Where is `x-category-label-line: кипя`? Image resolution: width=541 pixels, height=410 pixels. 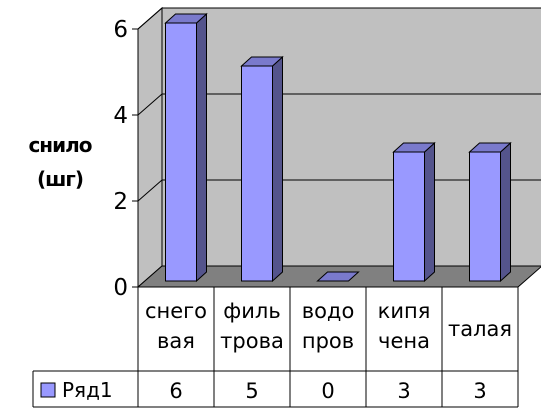
x-category-label-line: кипя is located at coordinates (404, 311).